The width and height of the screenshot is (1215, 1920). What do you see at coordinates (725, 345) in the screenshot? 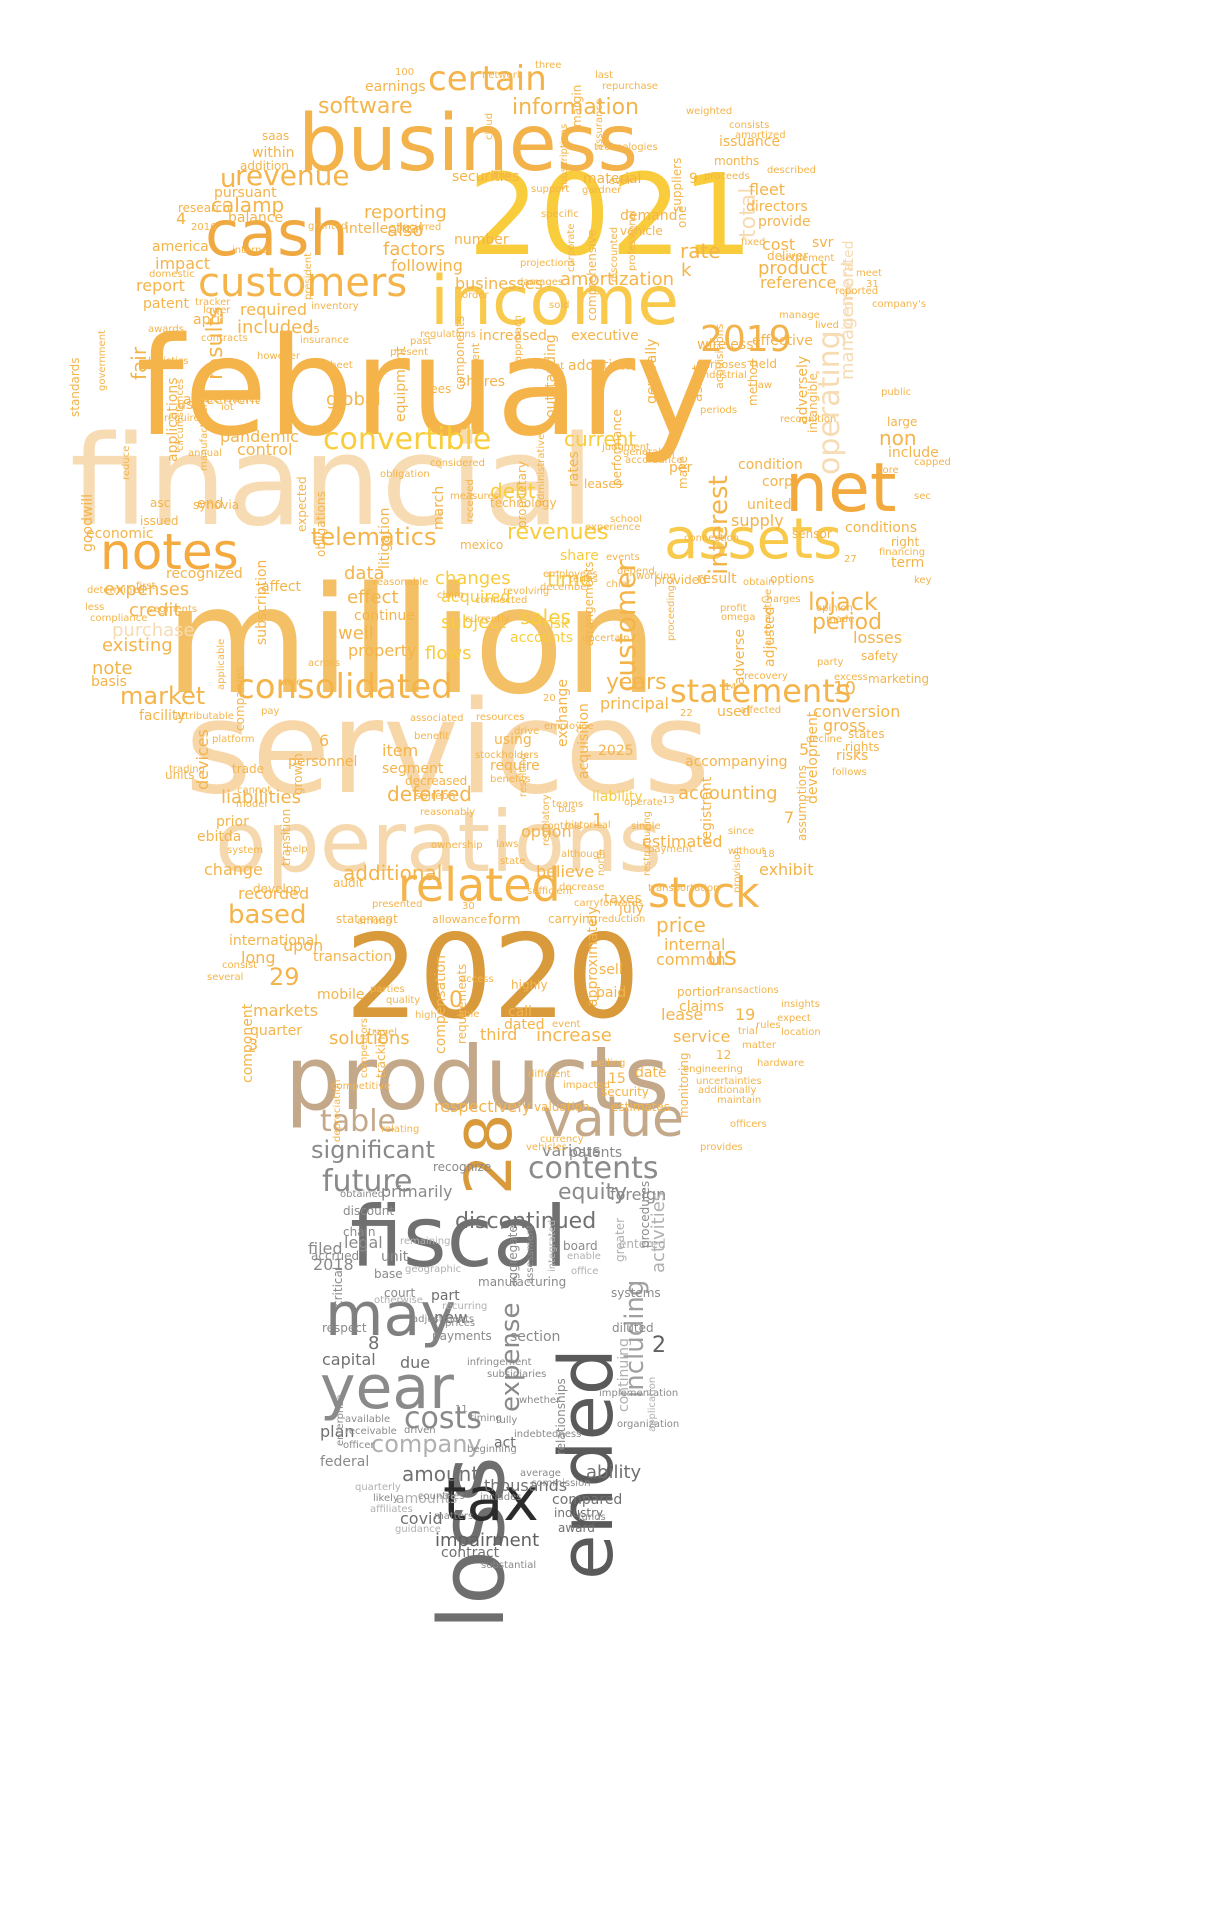
I see `word: wireless` at bounding box center [725, 345].